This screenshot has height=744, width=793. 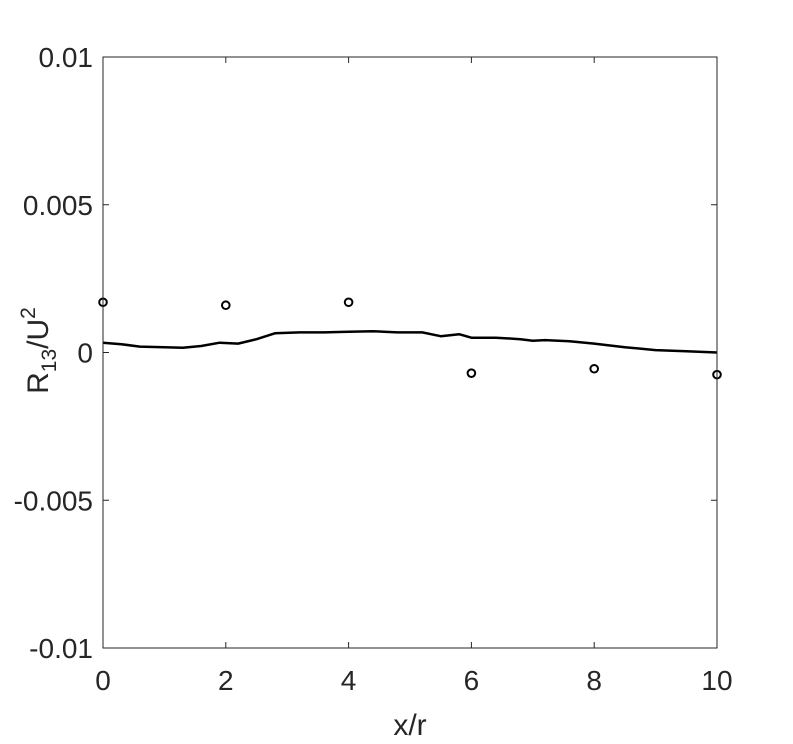 I want to click on plot-series, so click(x=410, y=338).